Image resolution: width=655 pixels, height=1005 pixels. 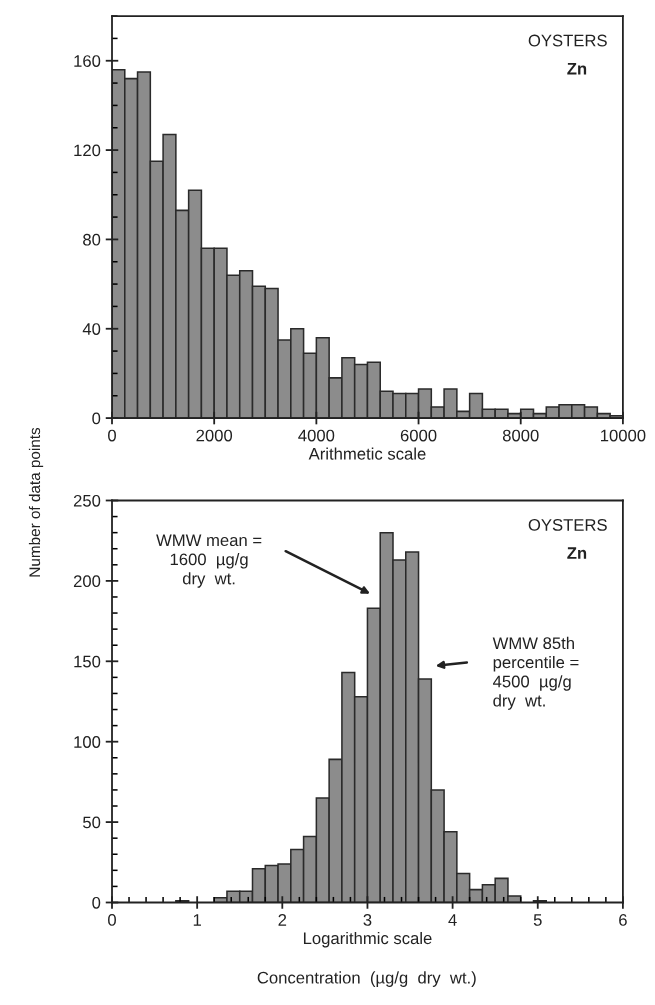 I want to click on y-tick-label: 120, so click(x=87, y=150).